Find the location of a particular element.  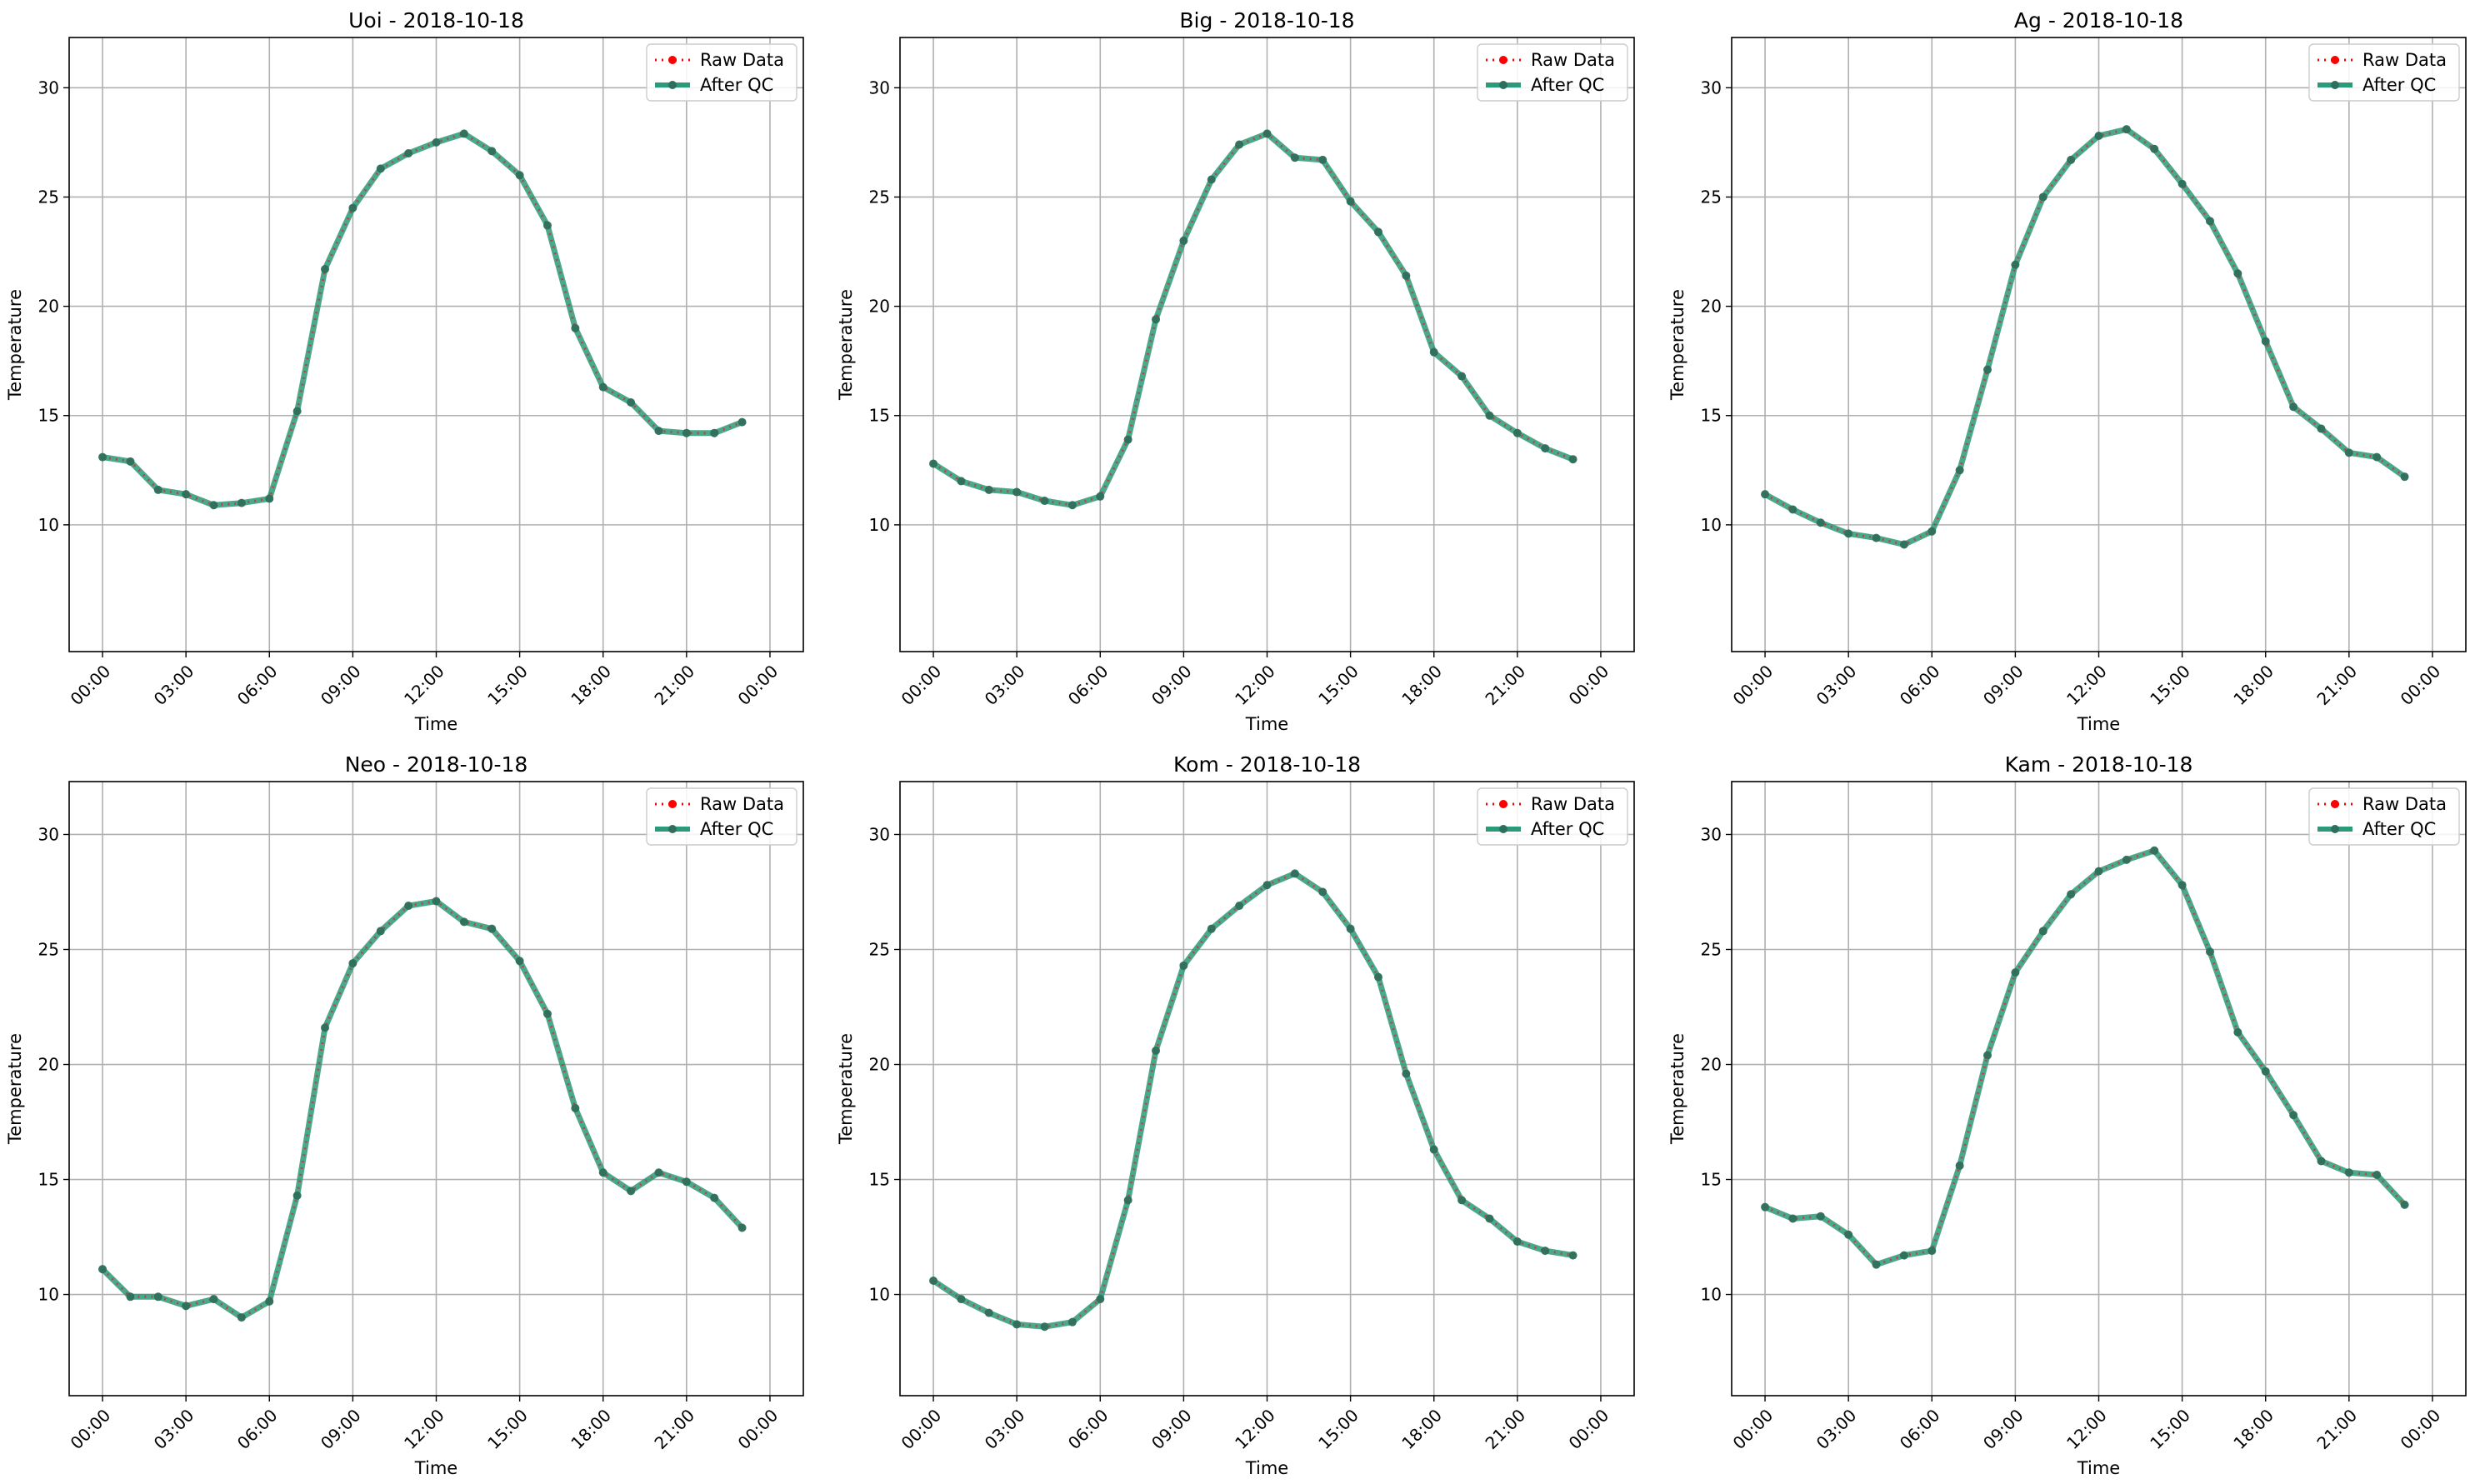

x-tick-label: 06:00 is located at coordinates (1920, 1429).